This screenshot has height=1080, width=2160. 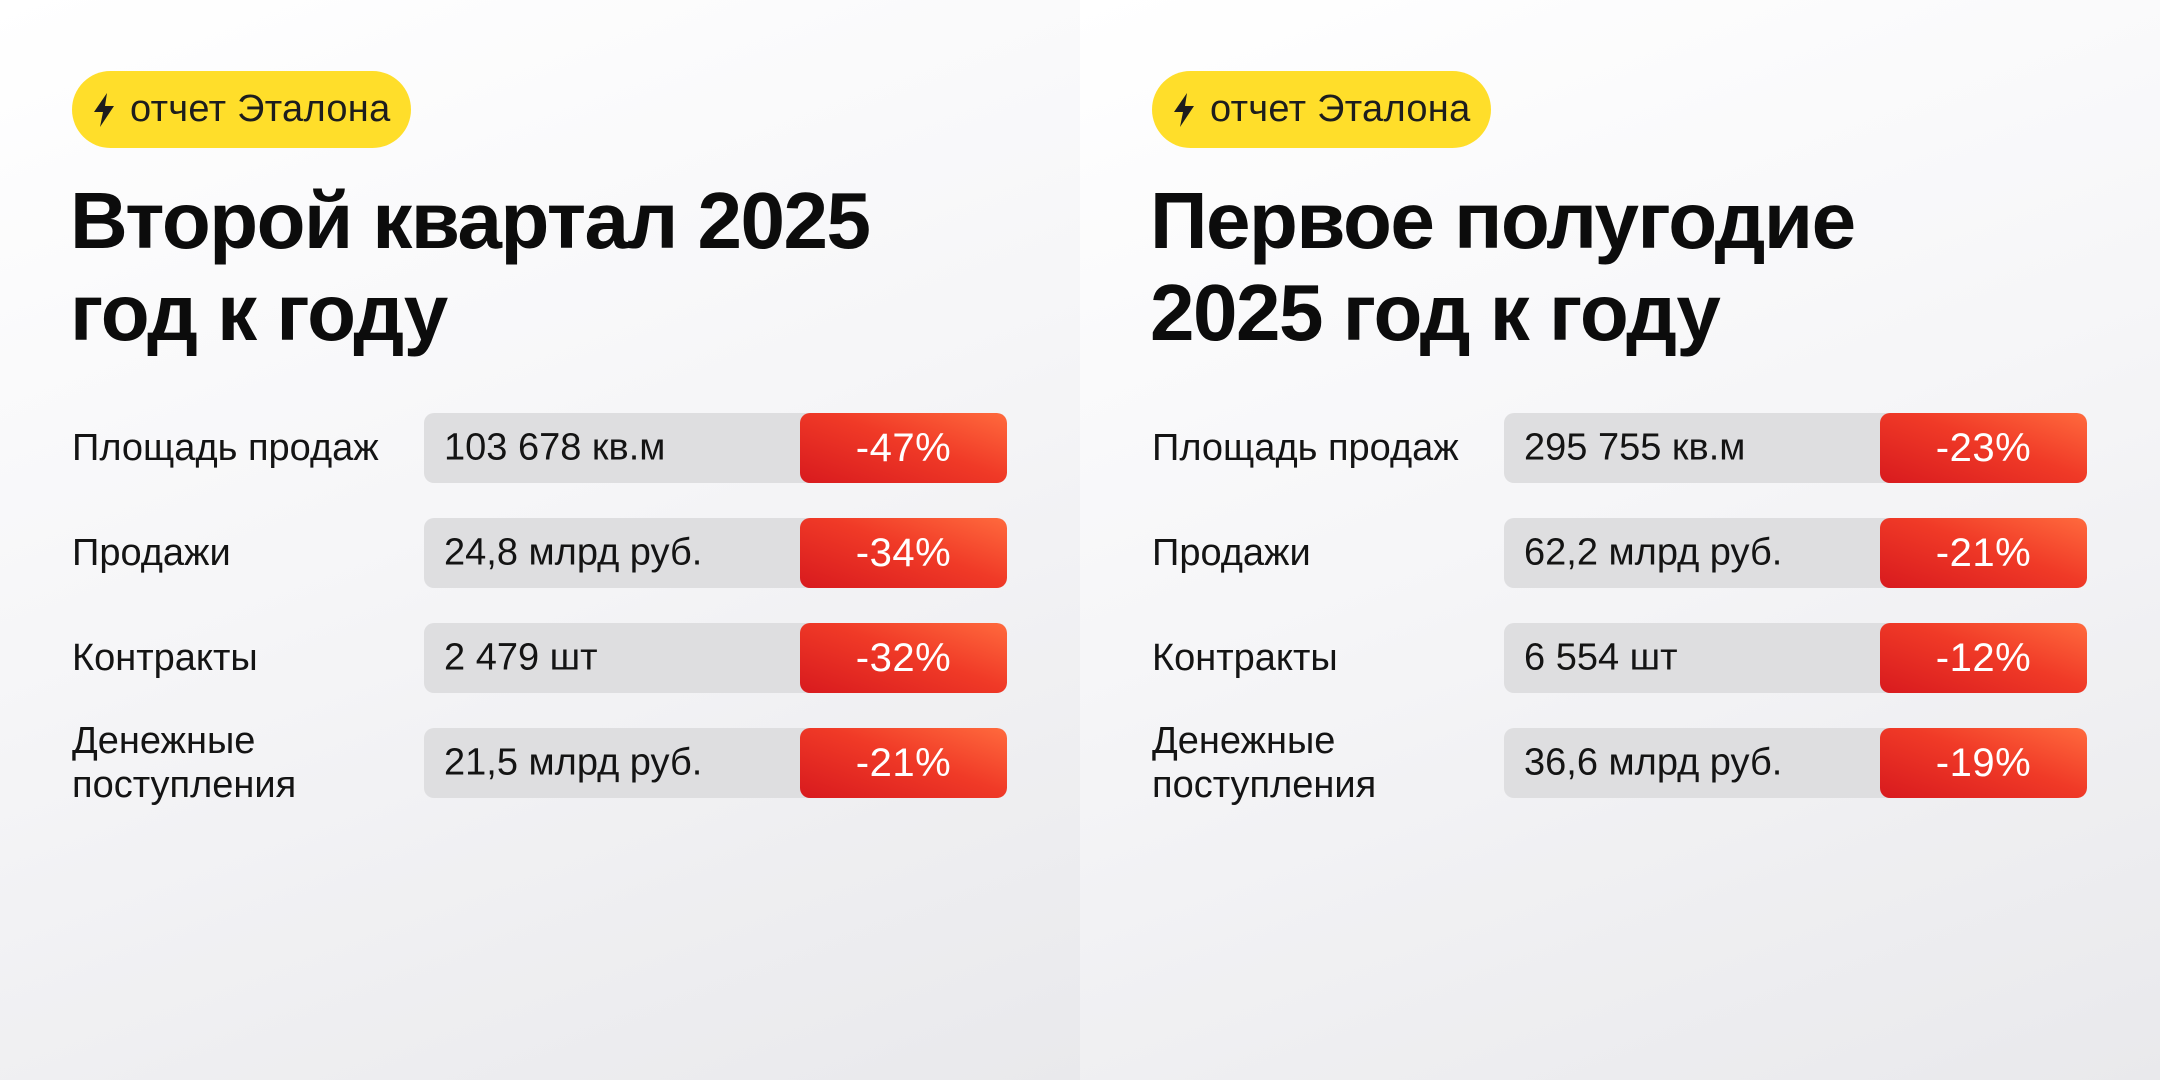 I want to click on metric-value-box: 2 479 шт -32%, so click(x=715, y=658).